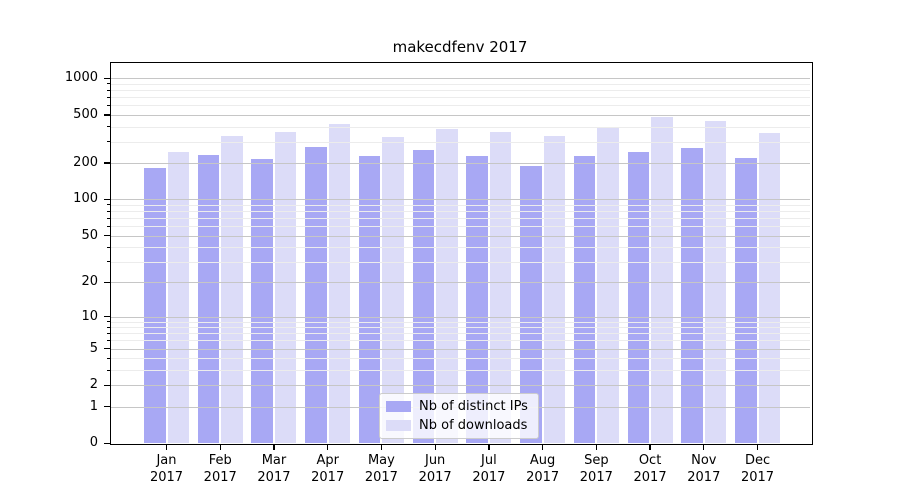  Describe the element at coordinates (608, 285) in the screenshot. I see `bar-downloads-sep` at that location.